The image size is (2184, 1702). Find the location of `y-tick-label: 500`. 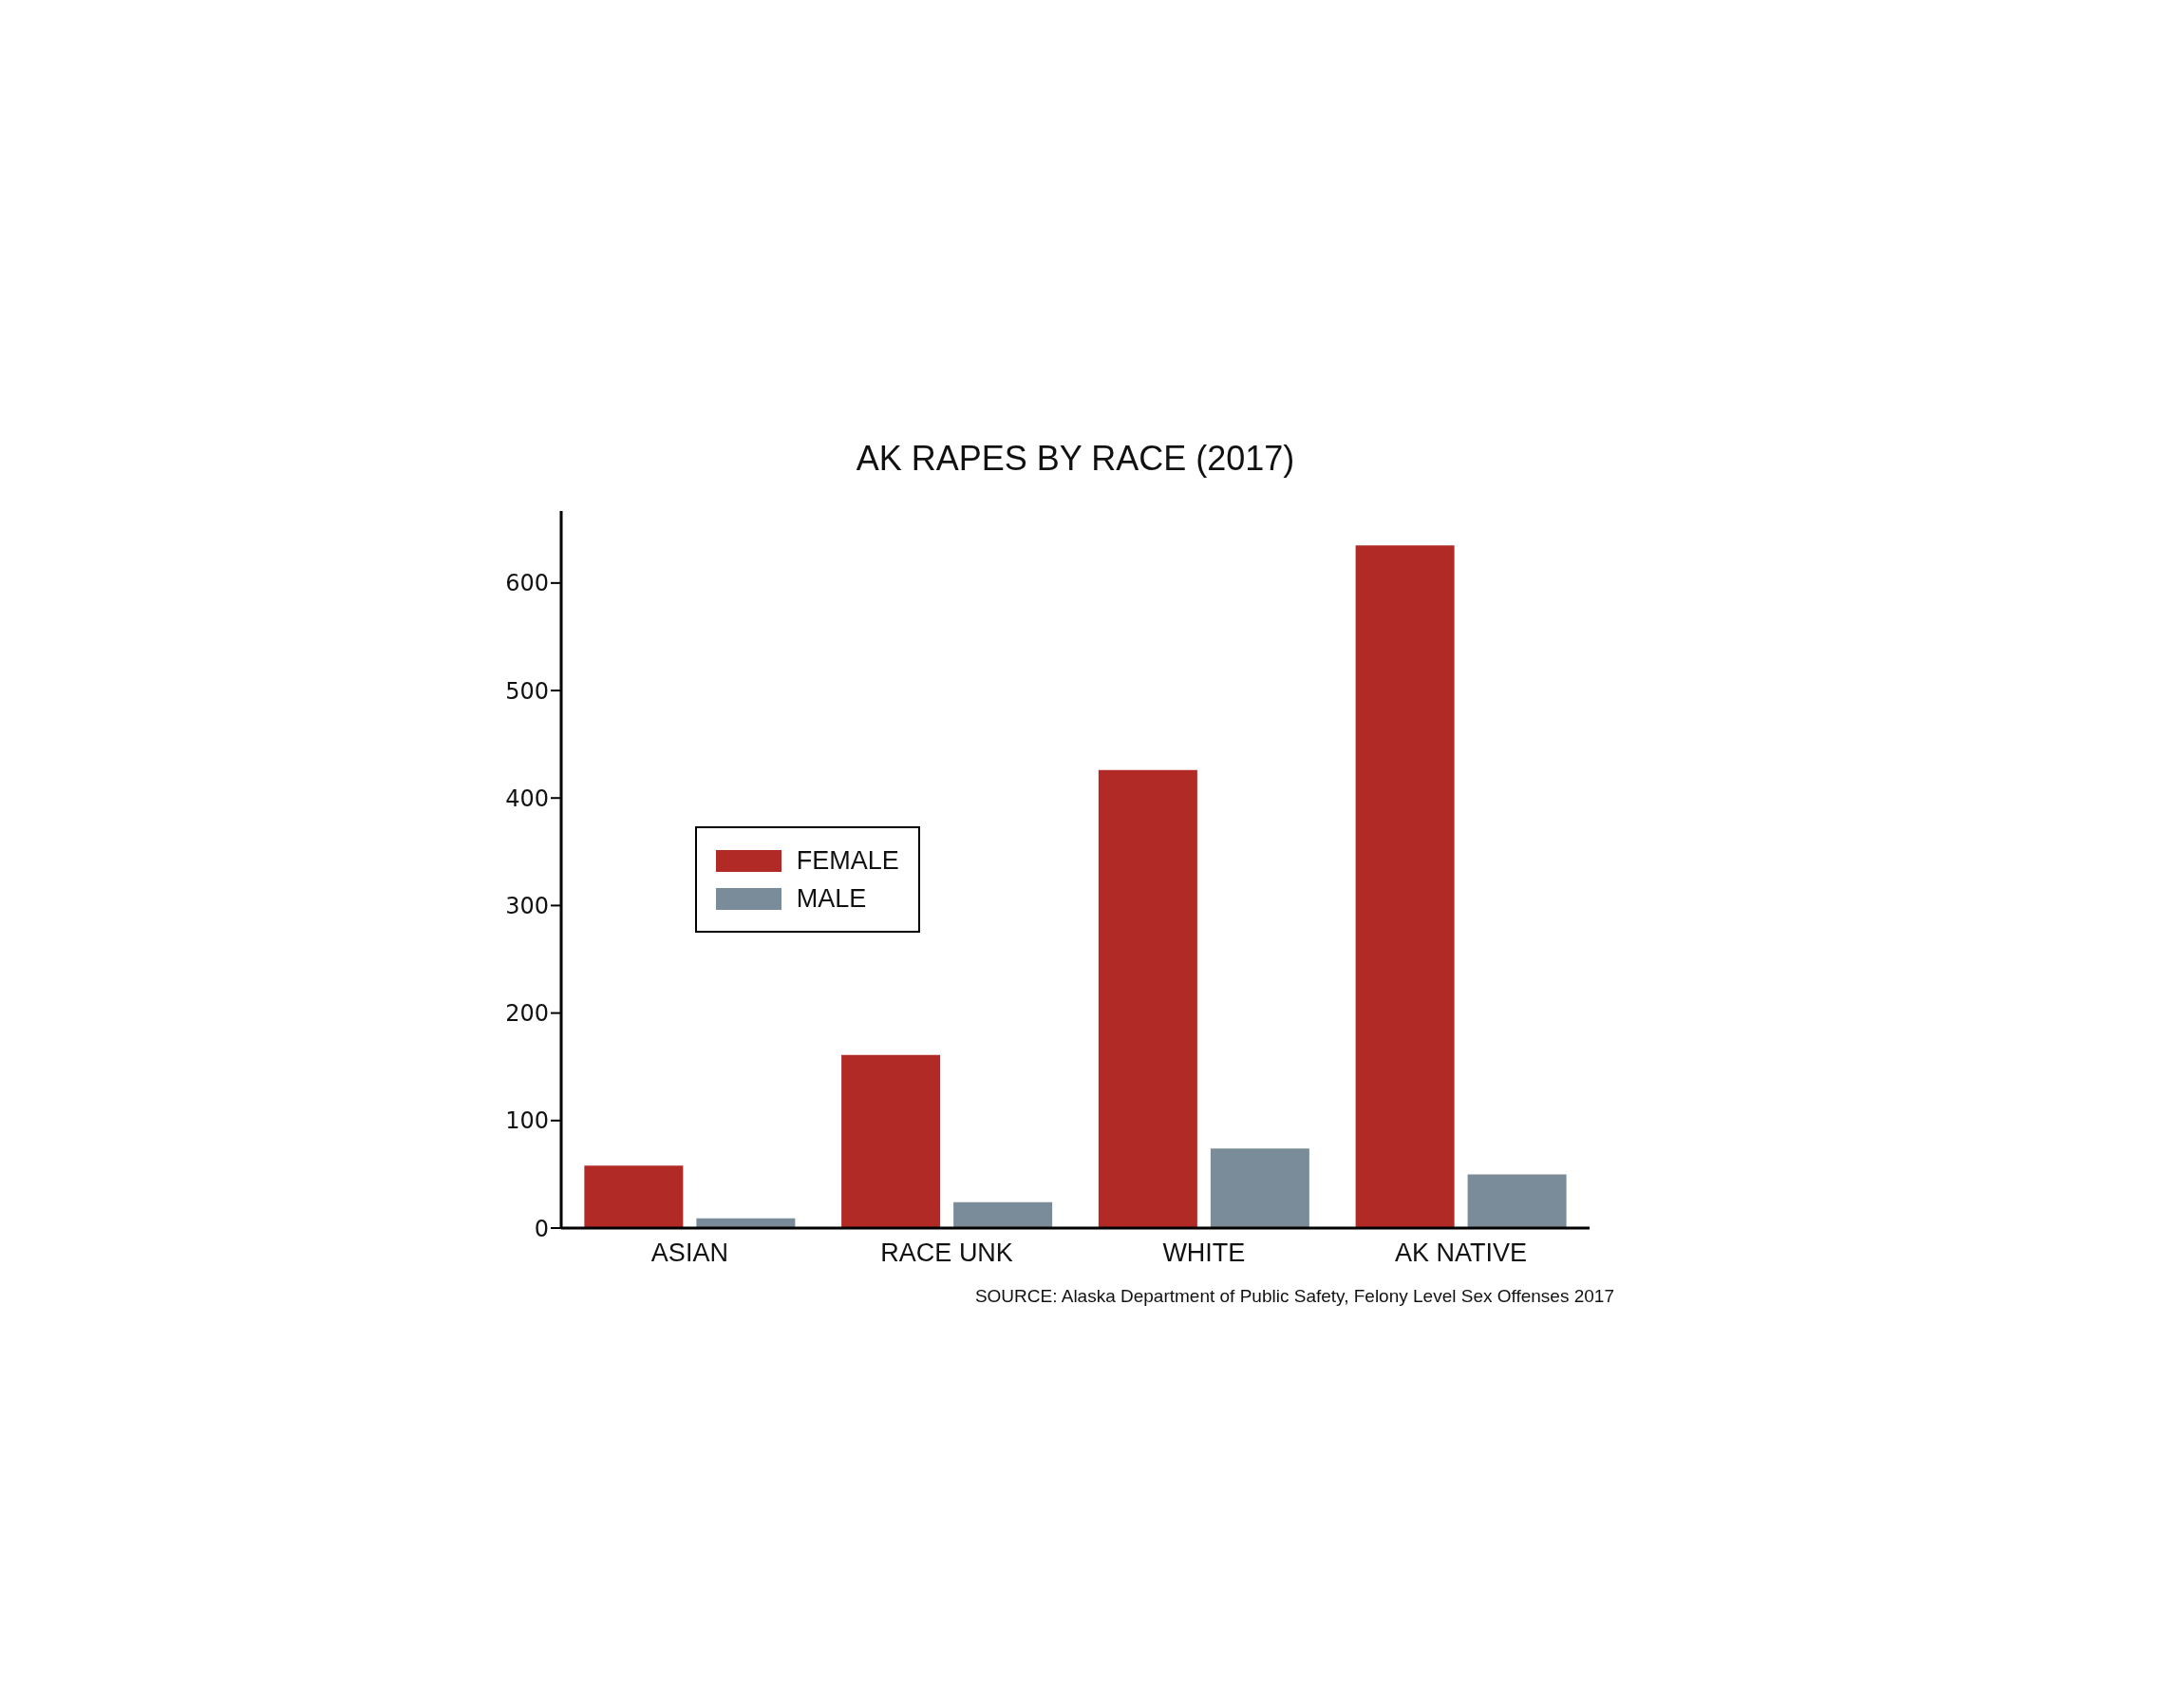

y-tick-label: 500 is located at coordinates (527, 691).